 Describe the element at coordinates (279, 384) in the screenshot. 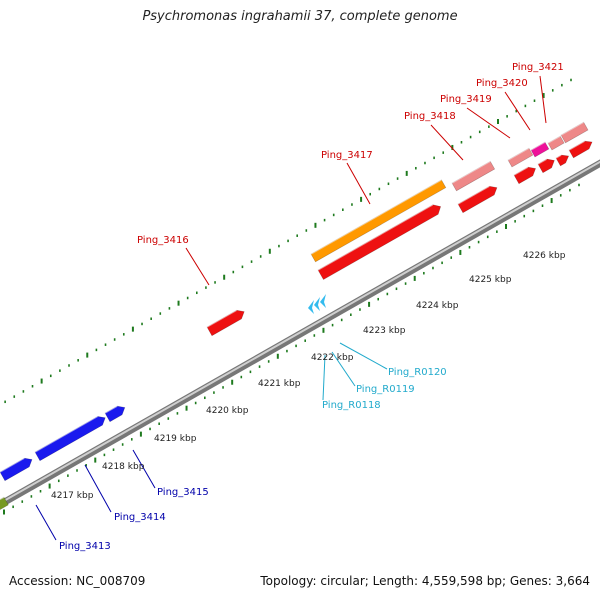

I see `kbp-label-4221: 4221 kbp` at that location.